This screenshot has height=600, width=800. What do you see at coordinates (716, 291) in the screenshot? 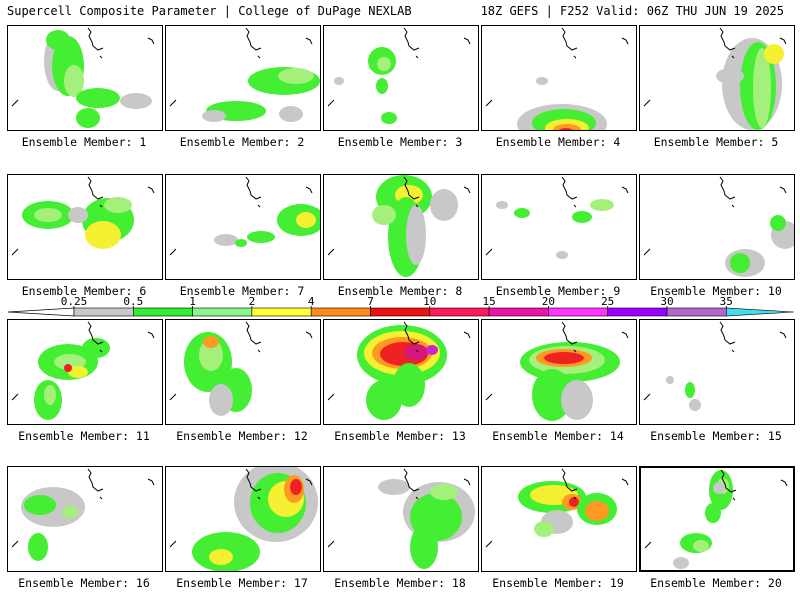
I see `ensemble-member-label: Ensemble Member: 10` at bounding box center [716, 291].